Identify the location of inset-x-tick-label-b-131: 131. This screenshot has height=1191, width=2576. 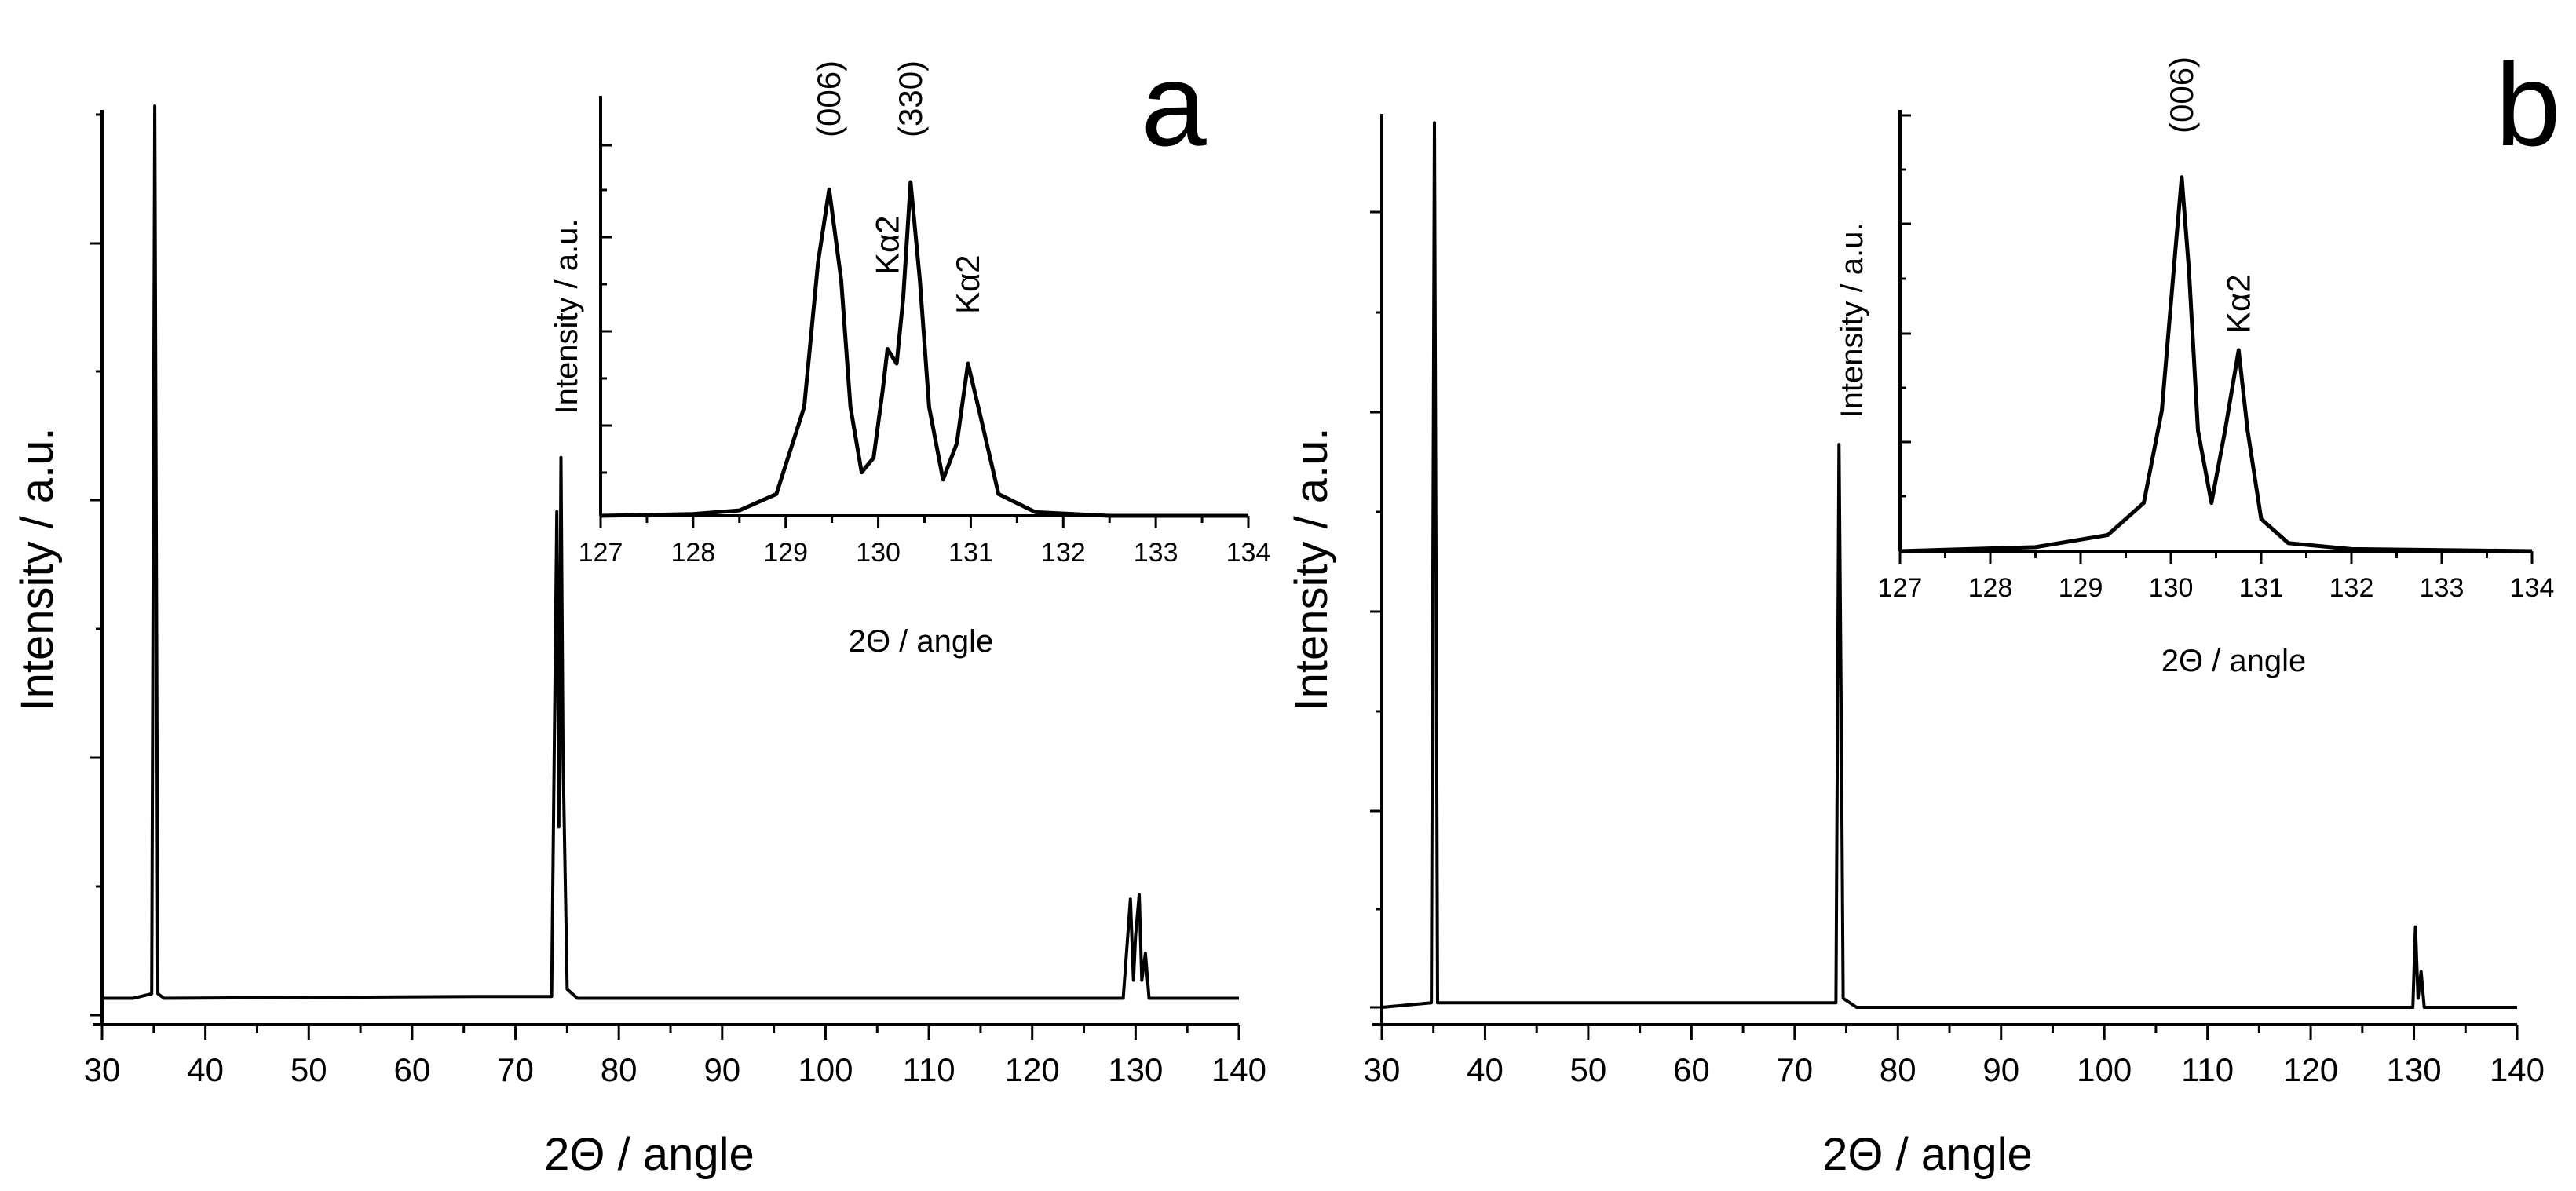
(2261, 588).